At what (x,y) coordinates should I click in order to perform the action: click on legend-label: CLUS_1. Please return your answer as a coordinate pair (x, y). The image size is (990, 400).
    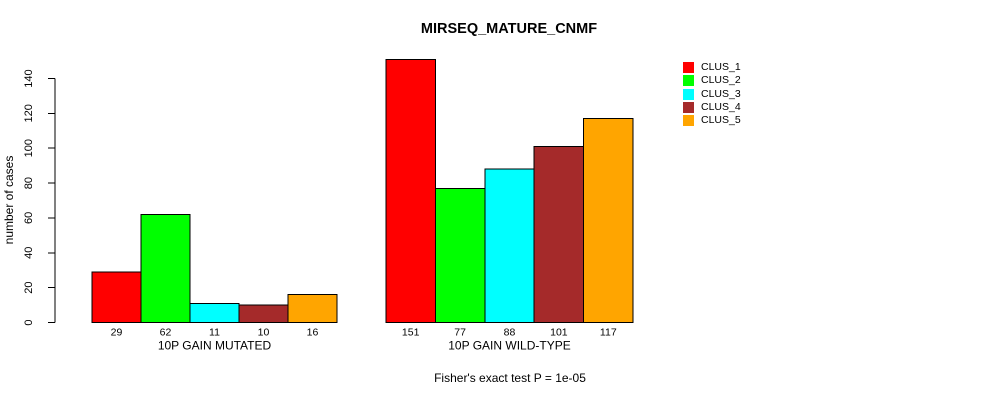
    Looking at the image, I should click on (721, 67).